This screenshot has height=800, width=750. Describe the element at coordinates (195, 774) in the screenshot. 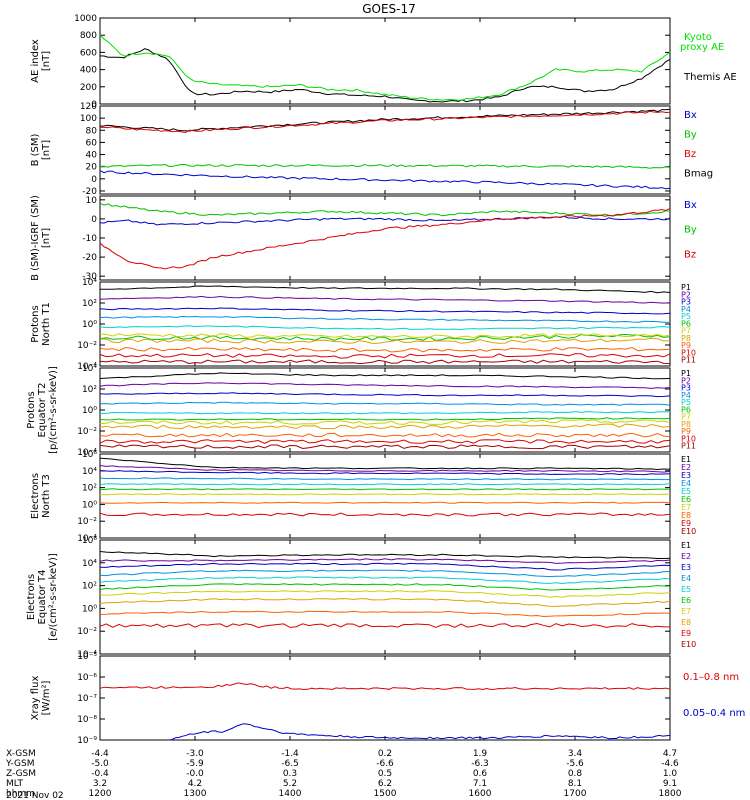

I see `axis-row-value: -0.0` at that location.